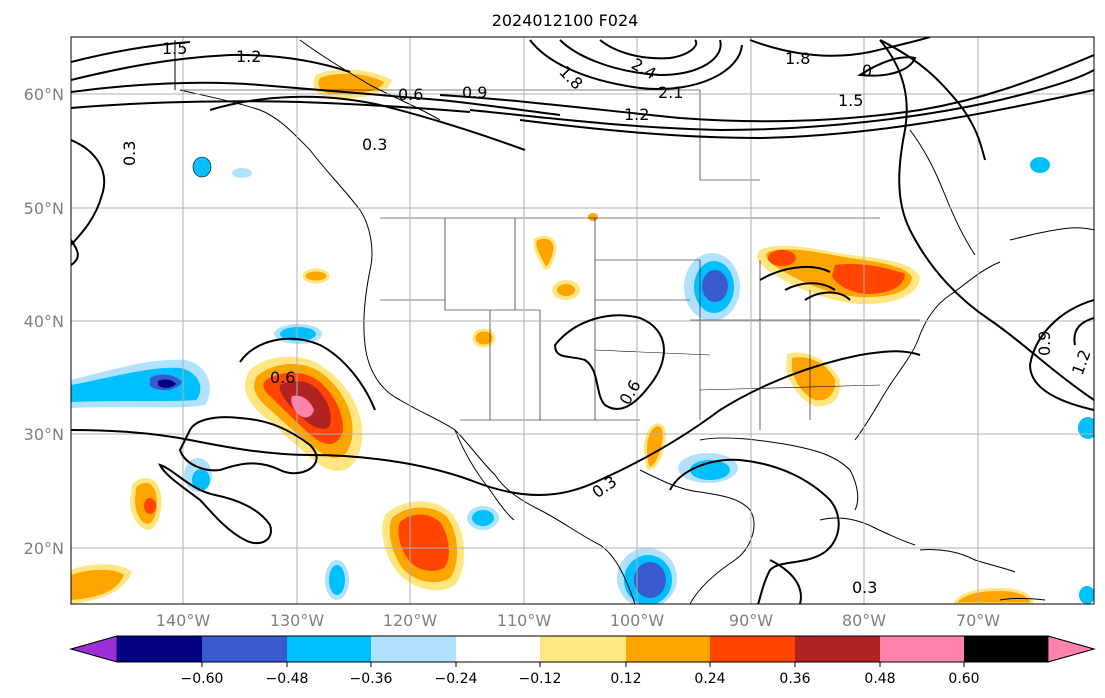 The height and width of the screenshot is (698, 1105). I want to click on lon-label: 80°W, so click(864, 620).